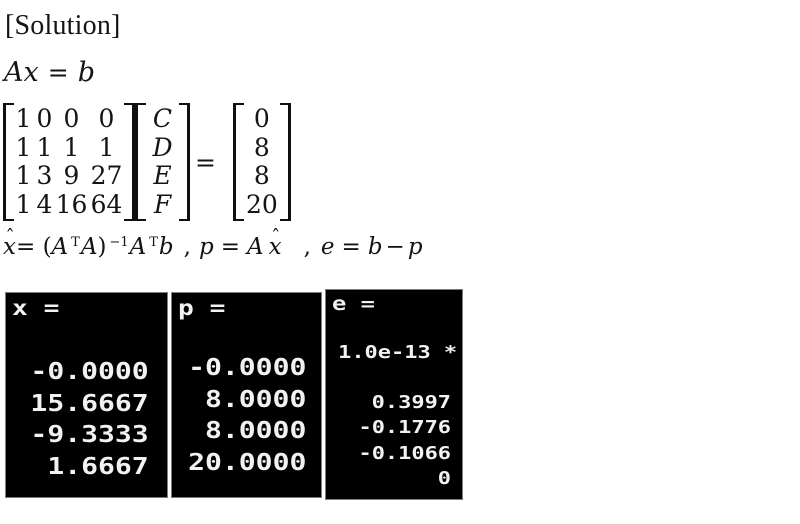  I want to click on matrix-cell: 4, so click(44, 204).